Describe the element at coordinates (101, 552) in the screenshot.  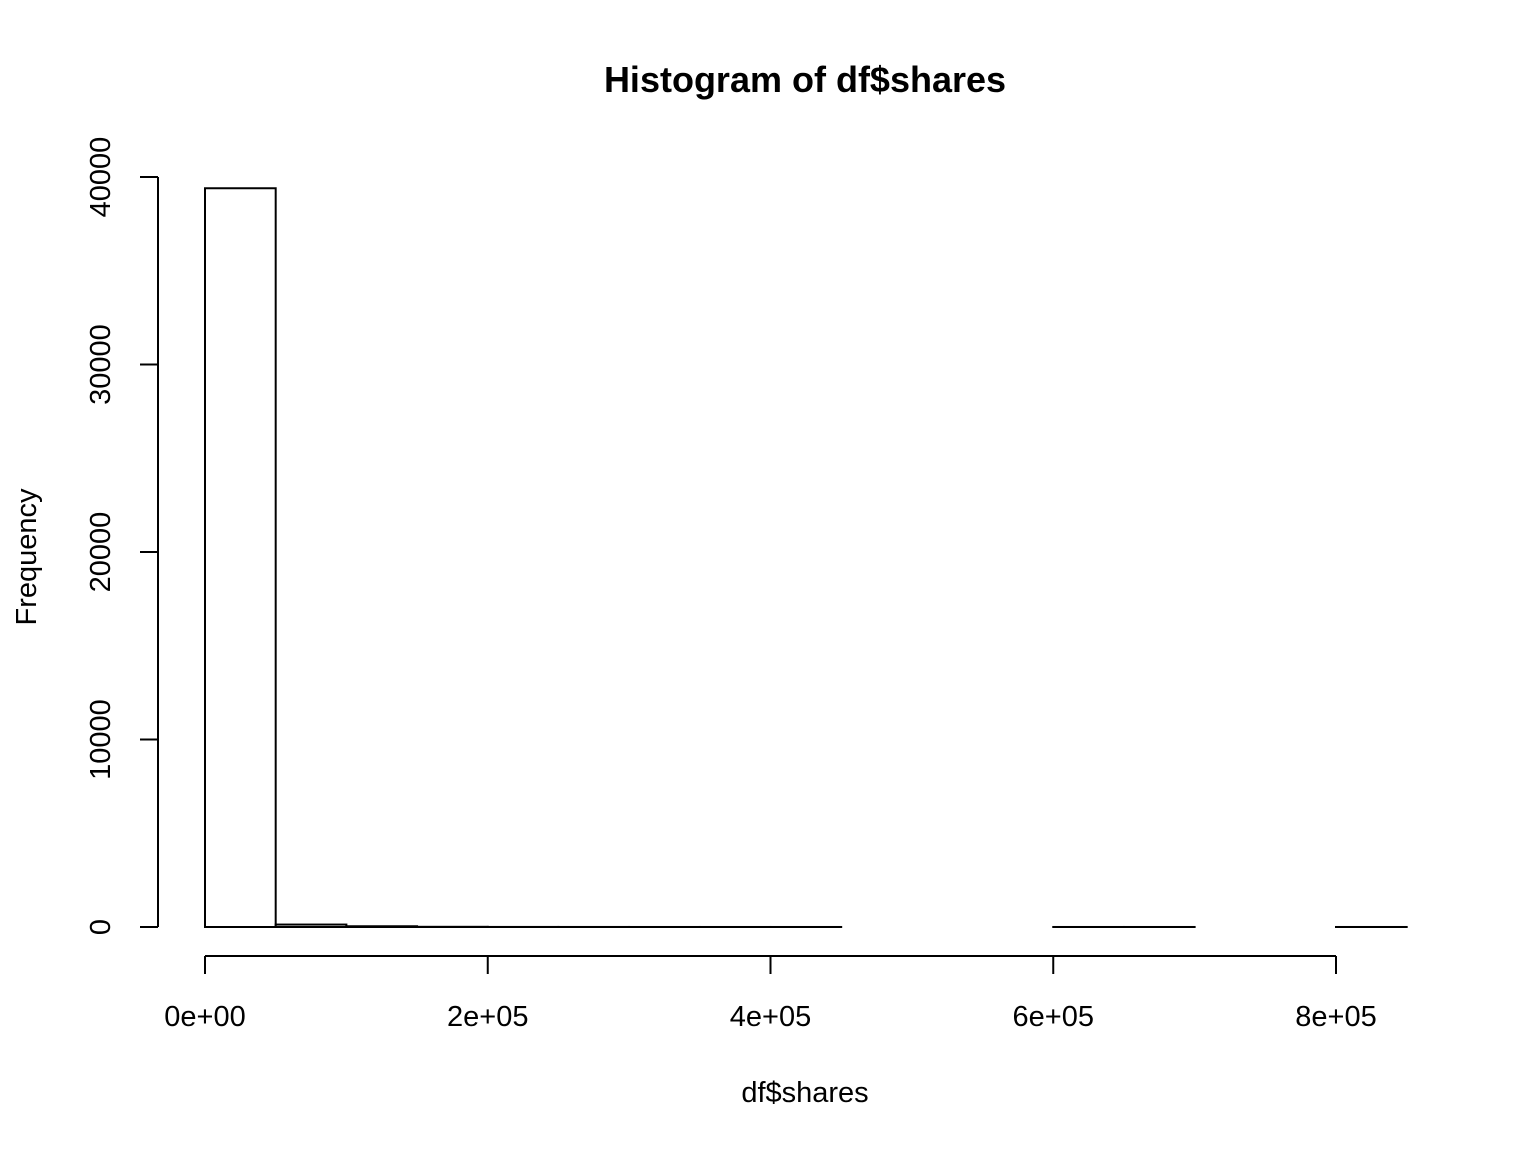
I see `y-tick-label-2: 20000` at that location.